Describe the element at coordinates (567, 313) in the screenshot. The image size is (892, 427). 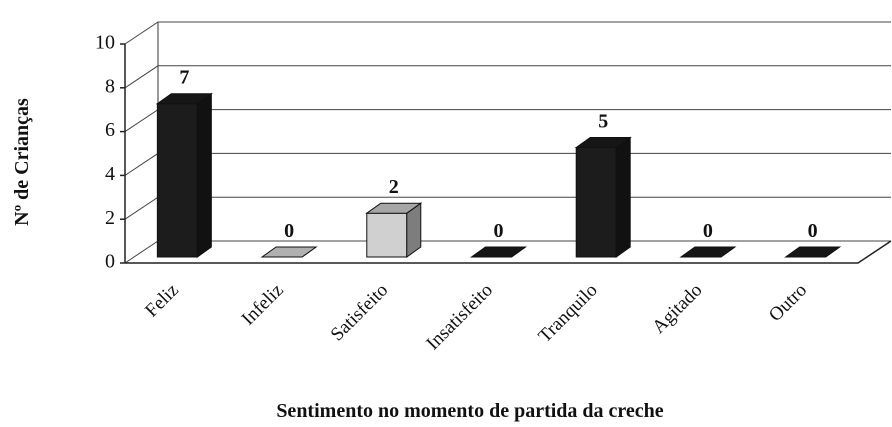
I see `x-tick-label: Tranquilo` at that location.